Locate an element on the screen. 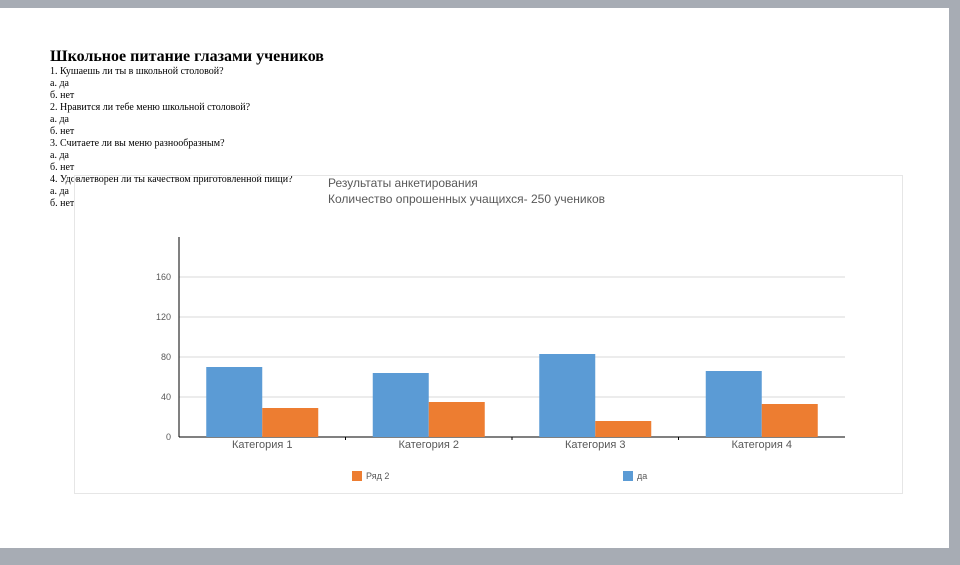  y-tick-label-160: 160 is located at coordinates (163, 277).